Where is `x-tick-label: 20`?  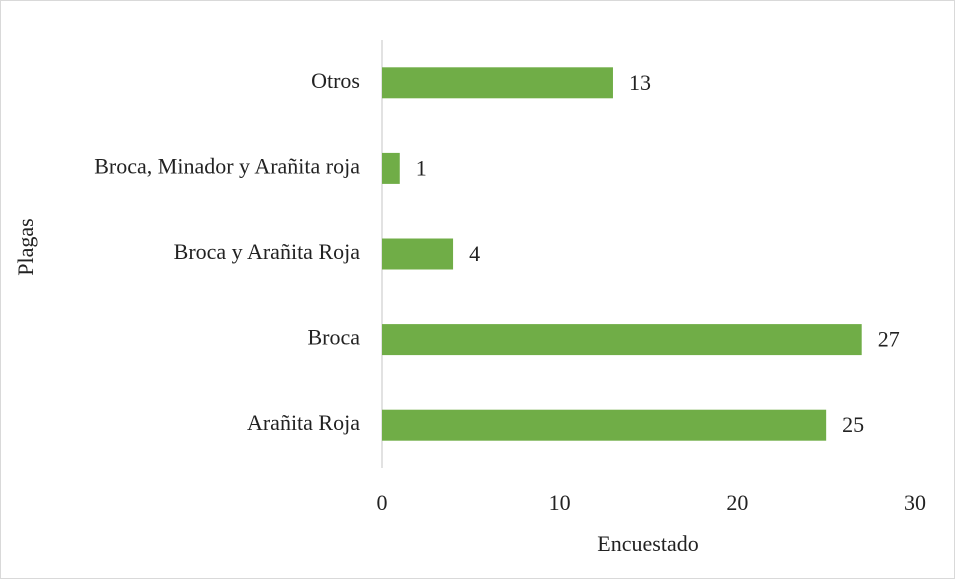
x-tick-label: 20 is located at coordinates (737, 502).